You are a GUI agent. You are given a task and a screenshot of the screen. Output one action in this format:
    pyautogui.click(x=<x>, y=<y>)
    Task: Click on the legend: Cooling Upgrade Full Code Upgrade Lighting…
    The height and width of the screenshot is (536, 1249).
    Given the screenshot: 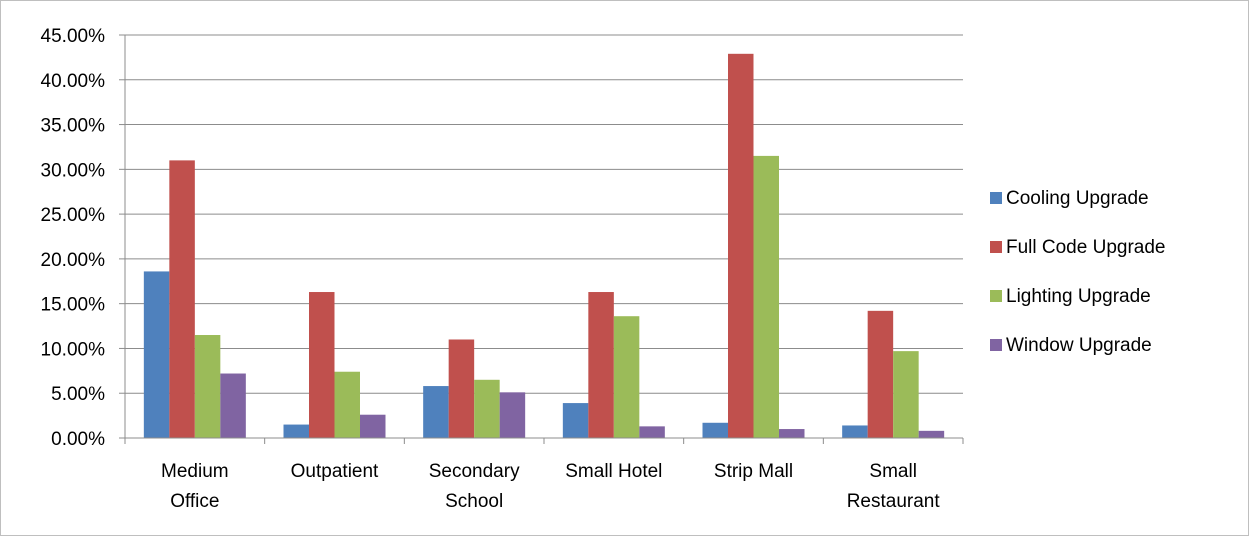 What is the action you would take?
    pyautogui.click(x=1077, y=272)
    